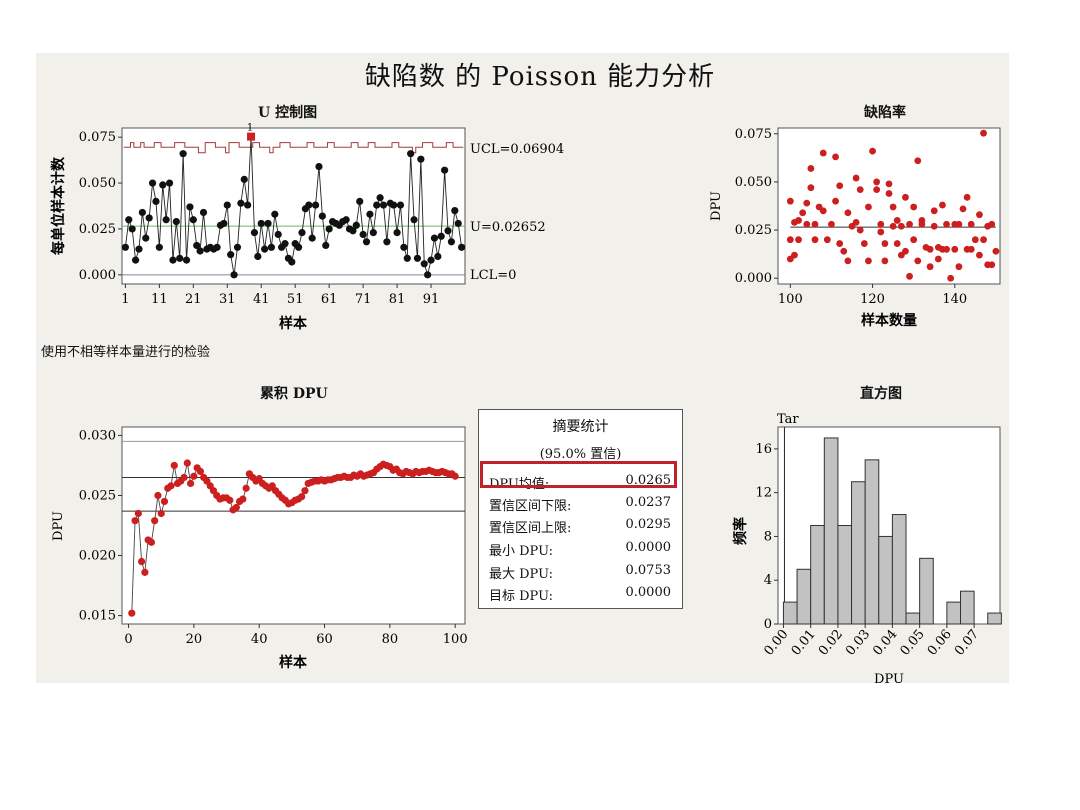  I want to click on x-tick-label: 140, so click(954, 299).